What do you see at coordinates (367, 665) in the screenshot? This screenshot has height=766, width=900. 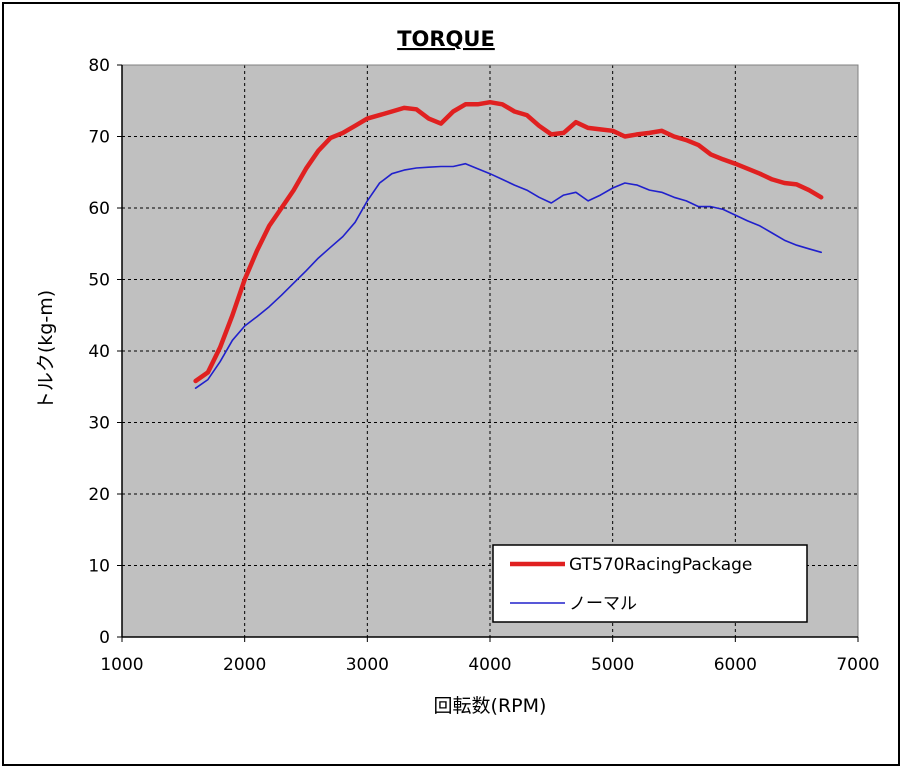 I see `x-tick-label: 3000` at bounding box center [367, 665].